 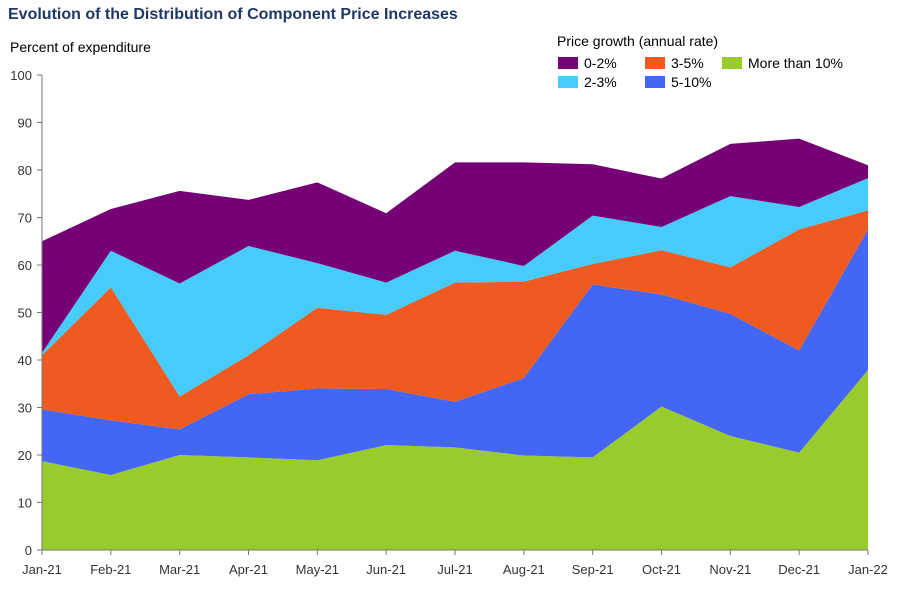 What do you see at coordinates (110, 569) in the screenshot?
I see `x-tick-label: Feb-21` at bounding box center [110, 569].